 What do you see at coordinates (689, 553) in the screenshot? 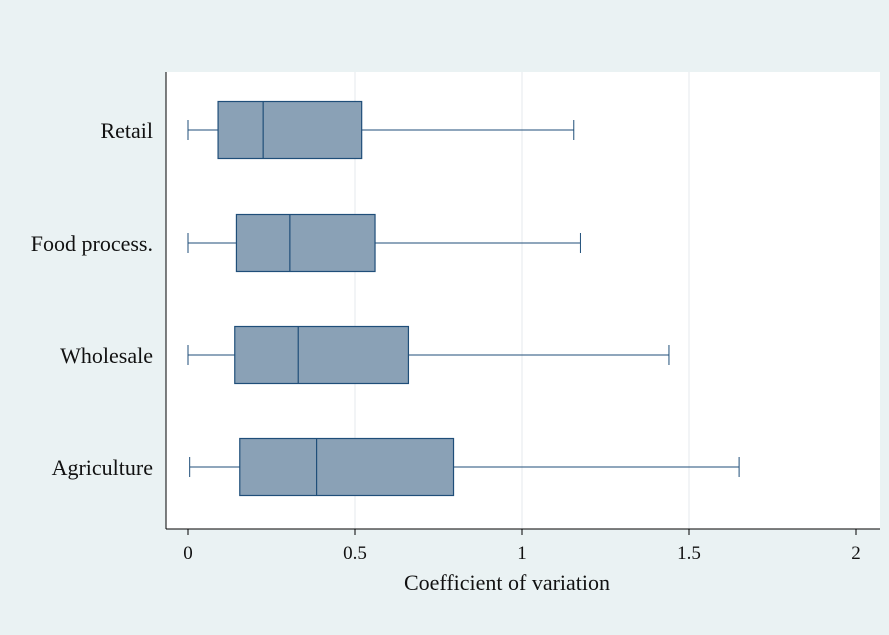
I see `x-tick-label: 1.5` at bounding box center [689, 553].